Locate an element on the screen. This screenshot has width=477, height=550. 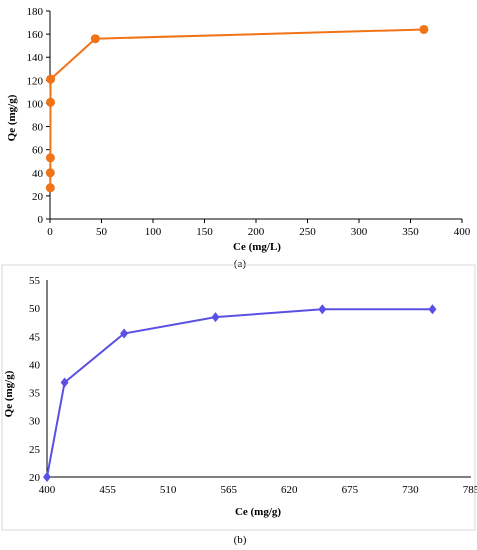
chart-b-x-axis-title: Ce (mg/g) is located at coordinates (258, 512).